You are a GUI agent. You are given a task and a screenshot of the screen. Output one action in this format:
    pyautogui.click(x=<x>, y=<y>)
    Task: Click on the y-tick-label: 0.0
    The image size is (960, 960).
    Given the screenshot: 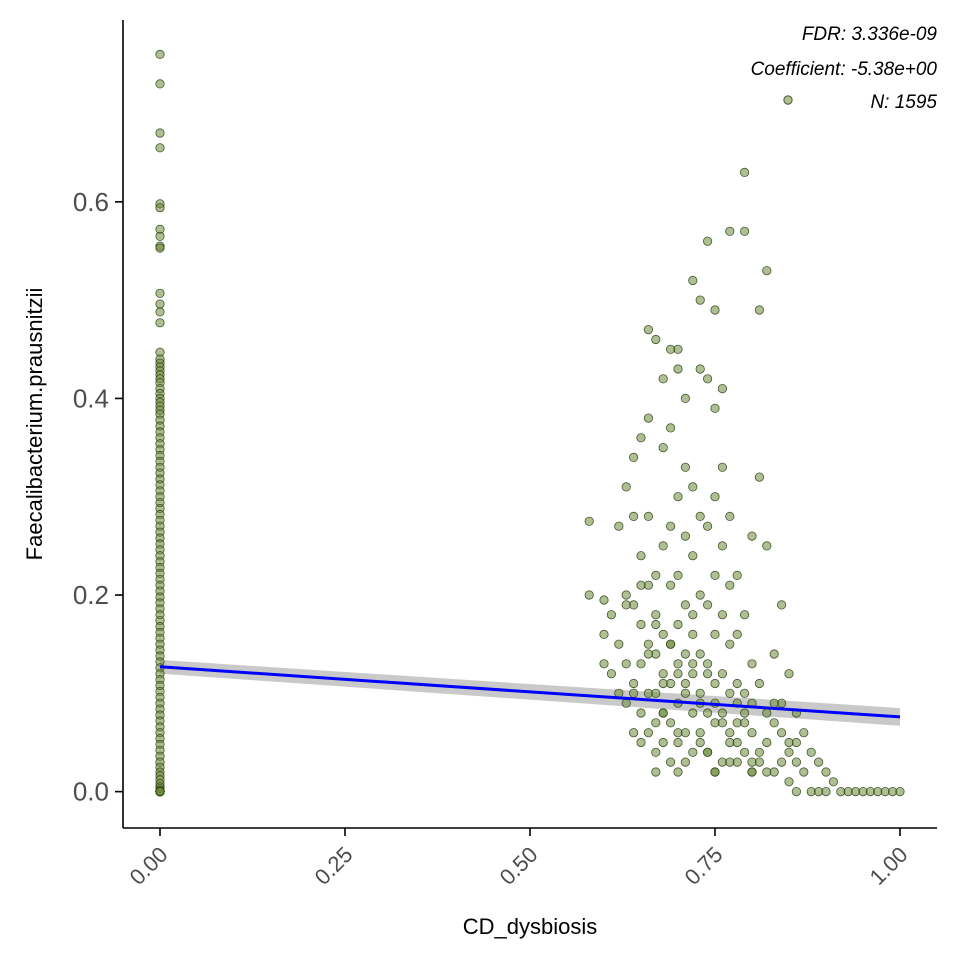 What is the action you would take?
    pyautogui.click(x=91, y=792)
    